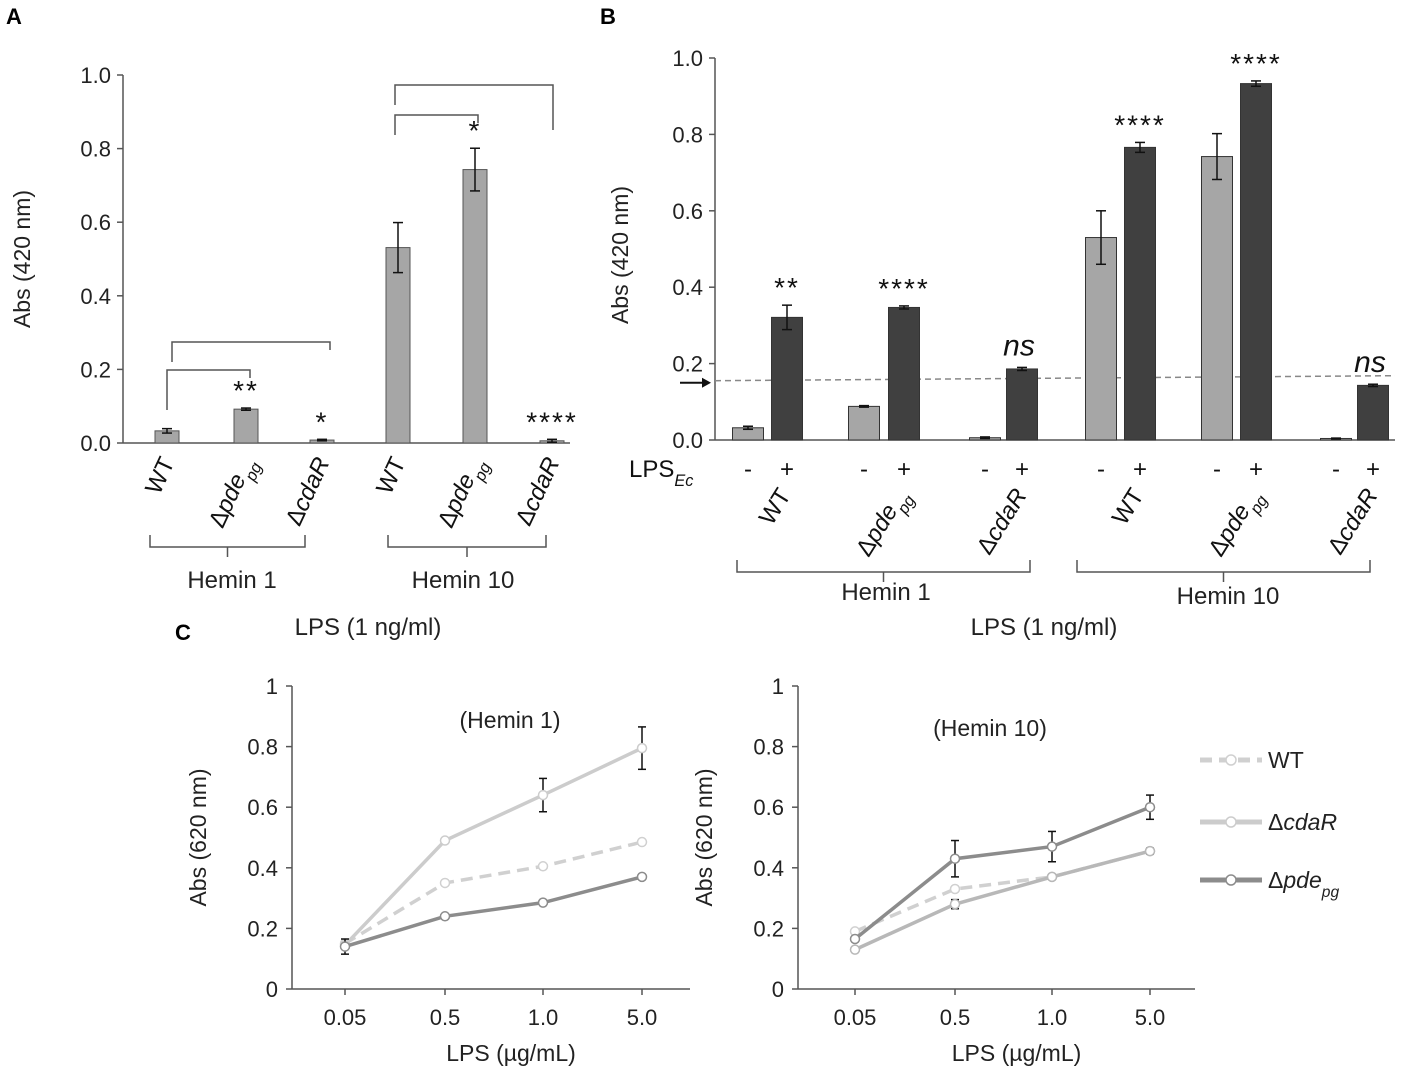 This screenshot has height=1072, width=1405. What do you see at coordinates (683, 481) in the screenshot?
I see `lps-ec-label-sub: Ec` at bounding box center [683, 481].